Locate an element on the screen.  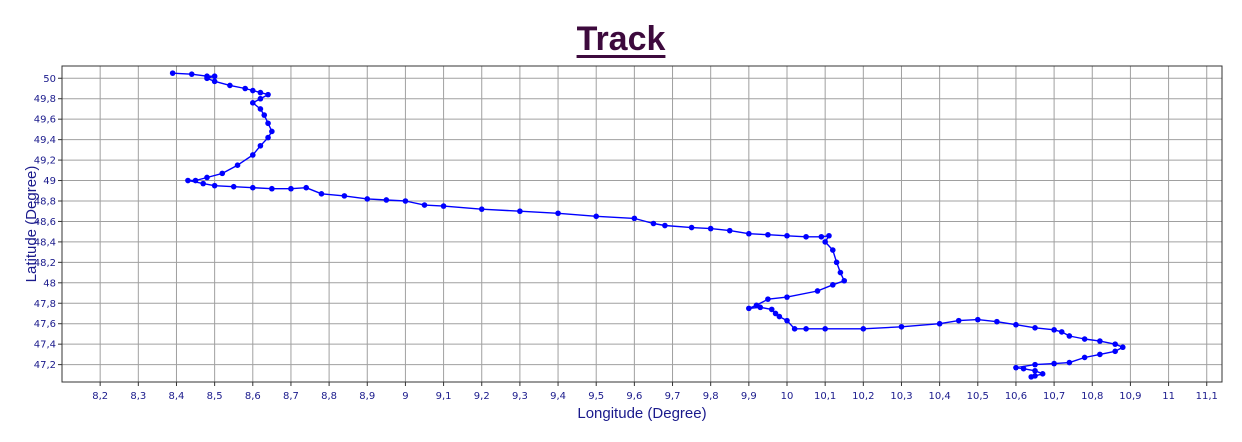
x-tick-label: 8,4 is located at coordinates (177, 396).